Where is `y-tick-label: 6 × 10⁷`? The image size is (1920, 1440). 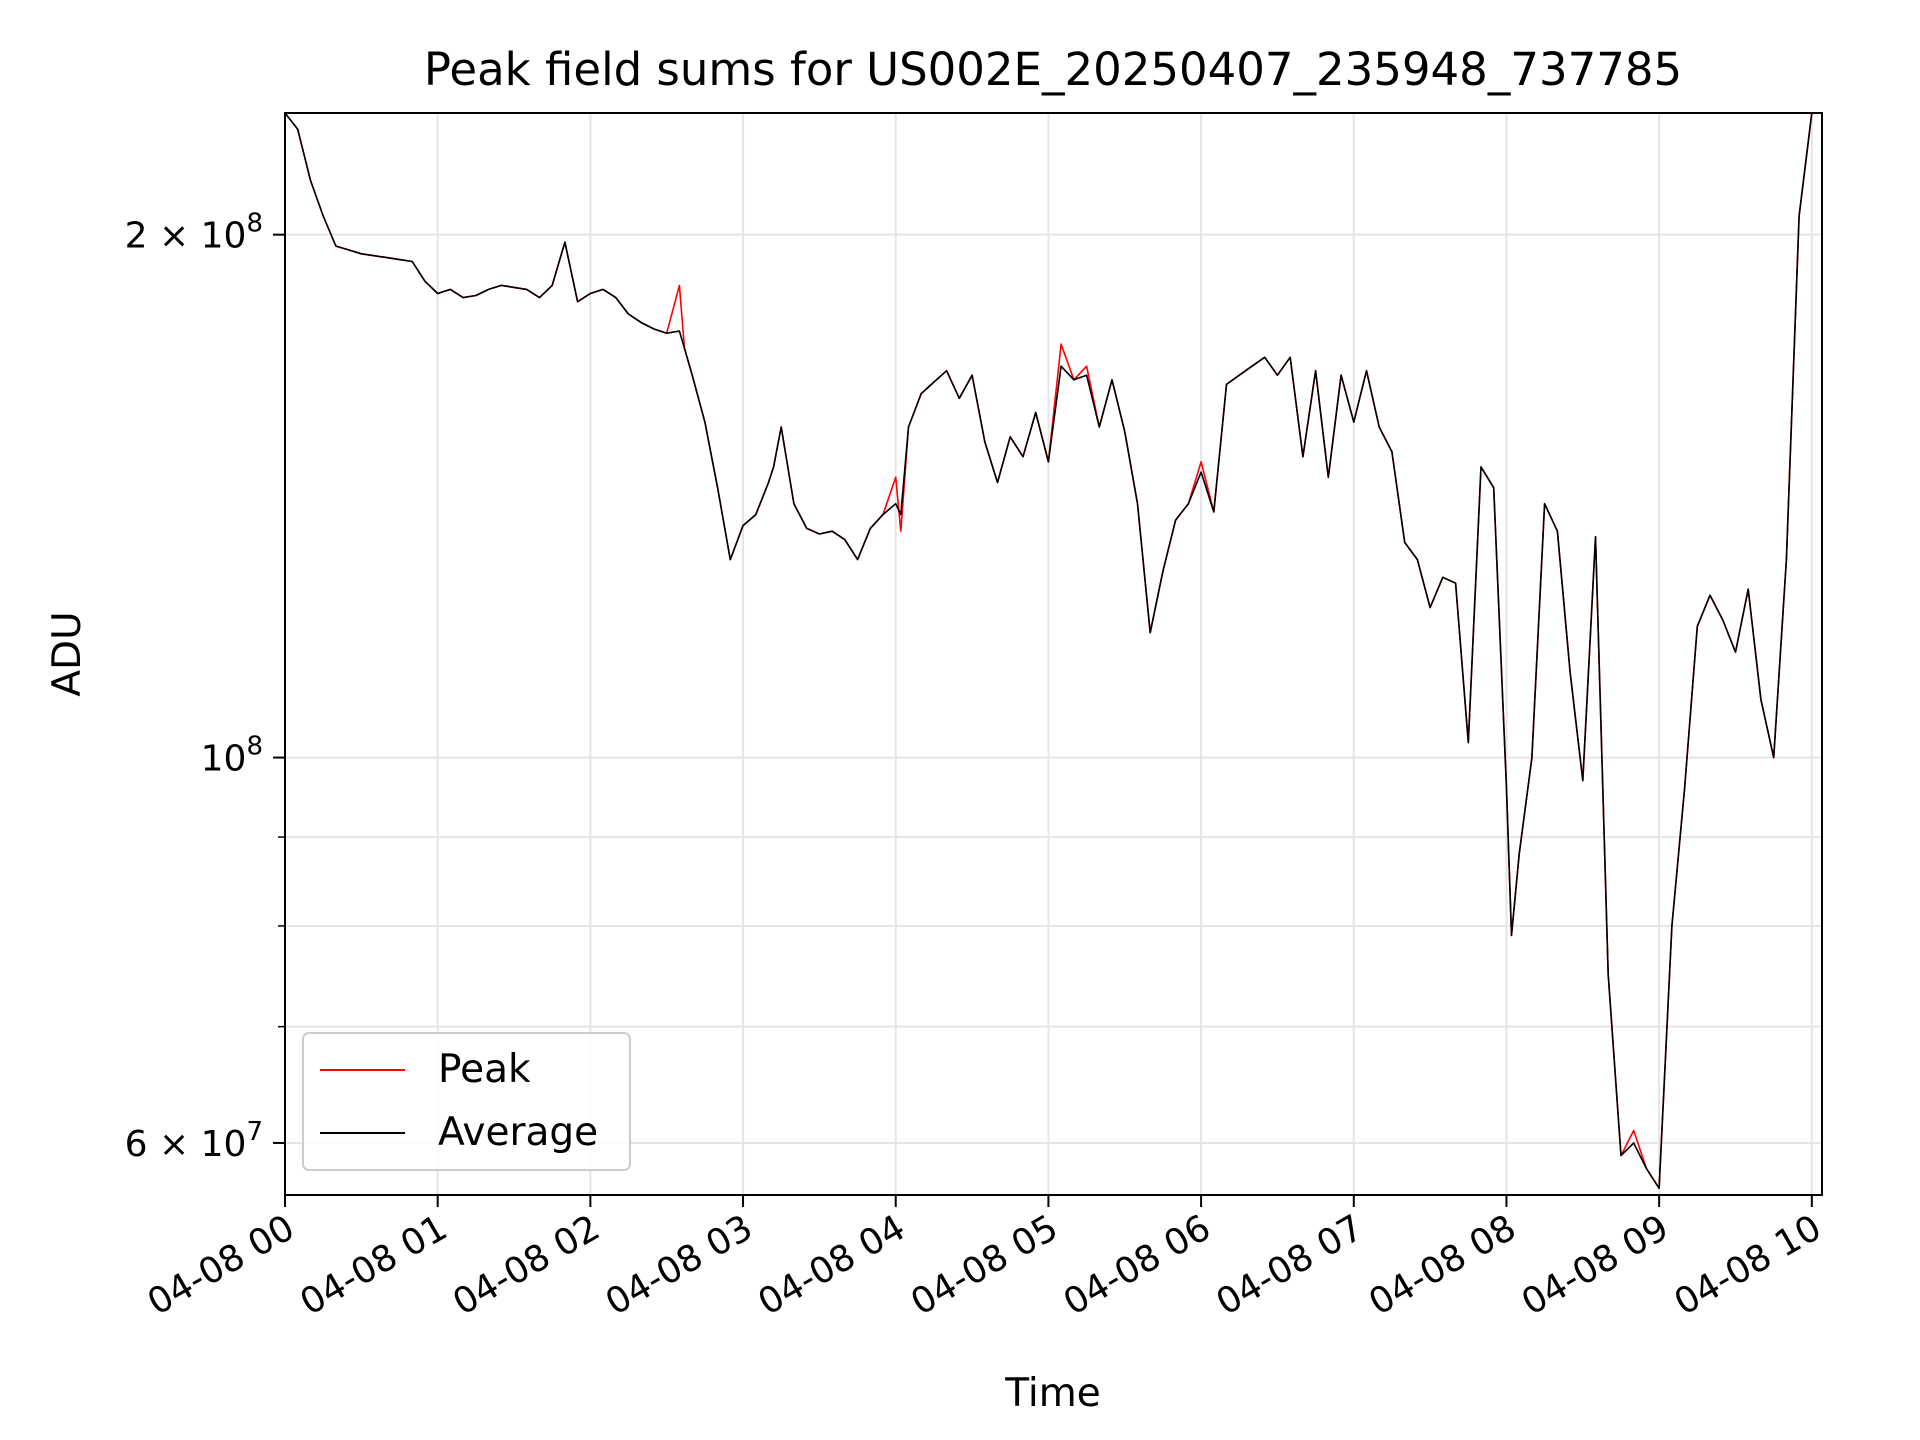 y-tick-label: 6 × 10⁷ is located at coordinates (194, 1141).